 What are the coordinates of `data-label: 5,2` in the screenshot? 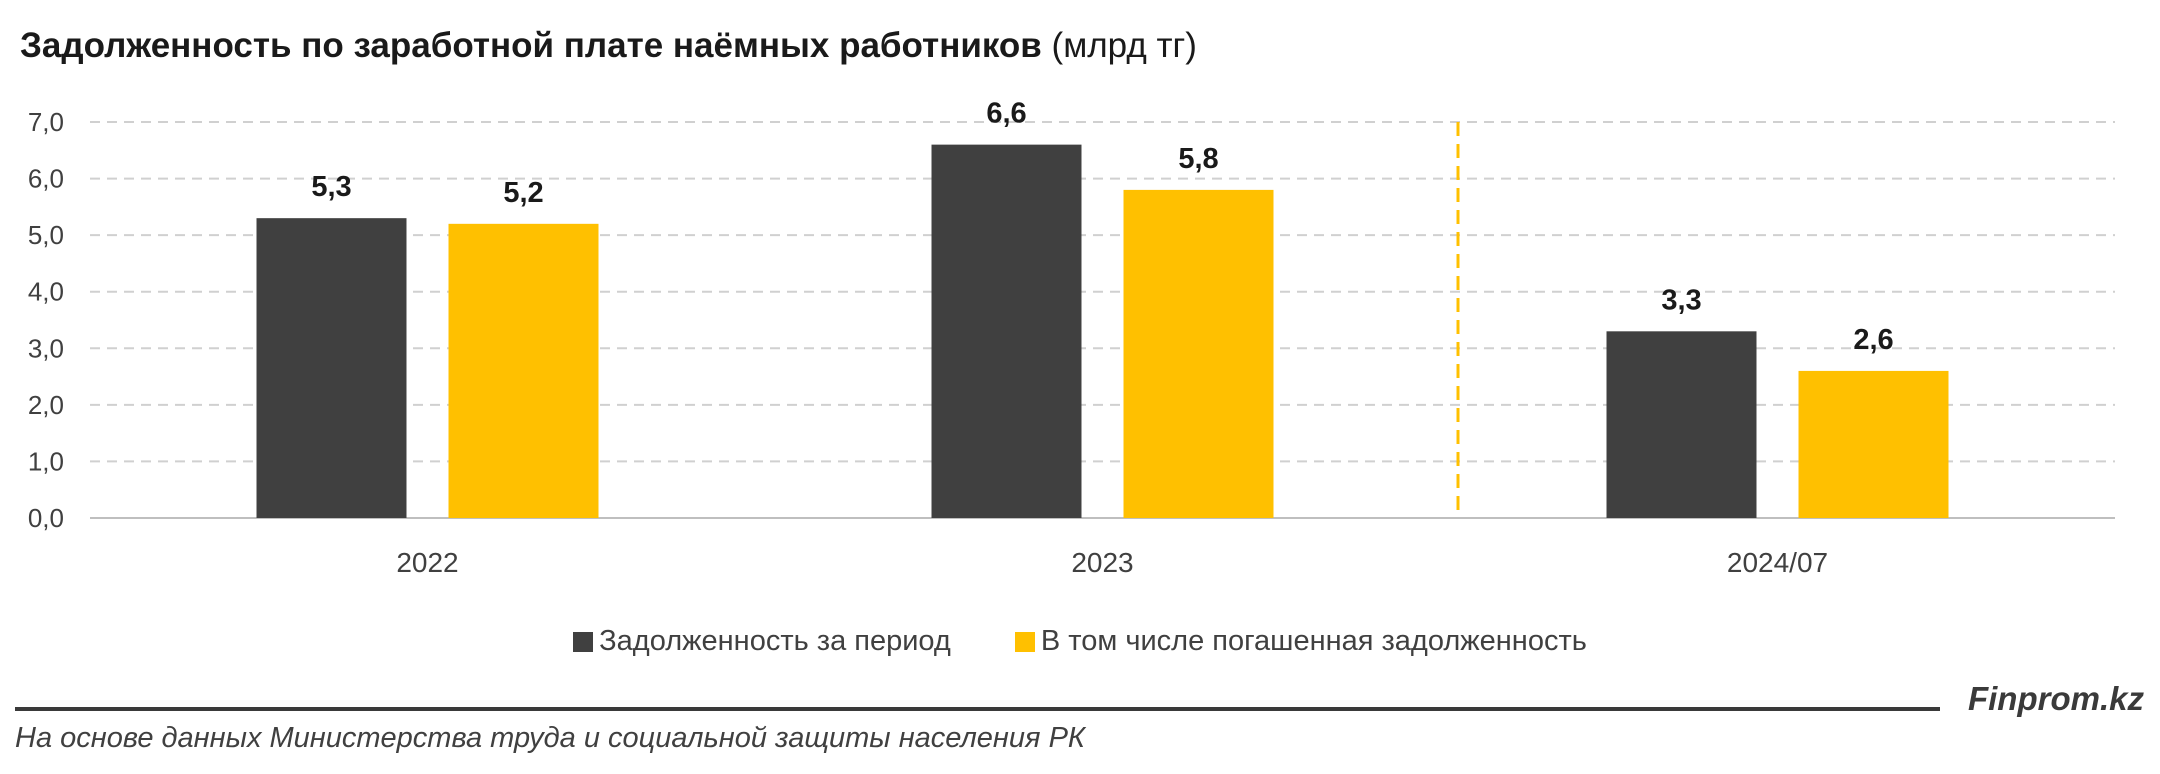 It's located at (523, 193).